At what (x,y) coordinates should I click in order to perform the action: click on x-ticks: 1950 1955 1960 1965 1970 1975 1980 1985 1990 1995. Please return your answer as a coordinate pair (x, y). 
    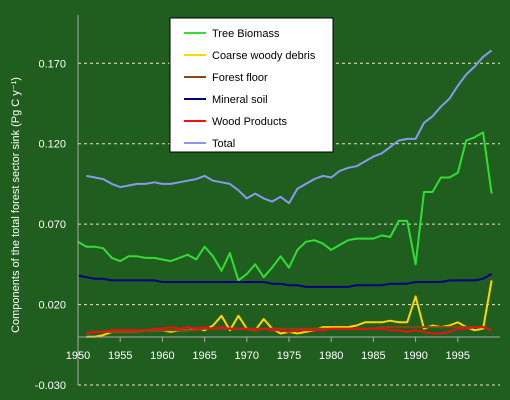
    Looking at the image, I should click on (268, 349).